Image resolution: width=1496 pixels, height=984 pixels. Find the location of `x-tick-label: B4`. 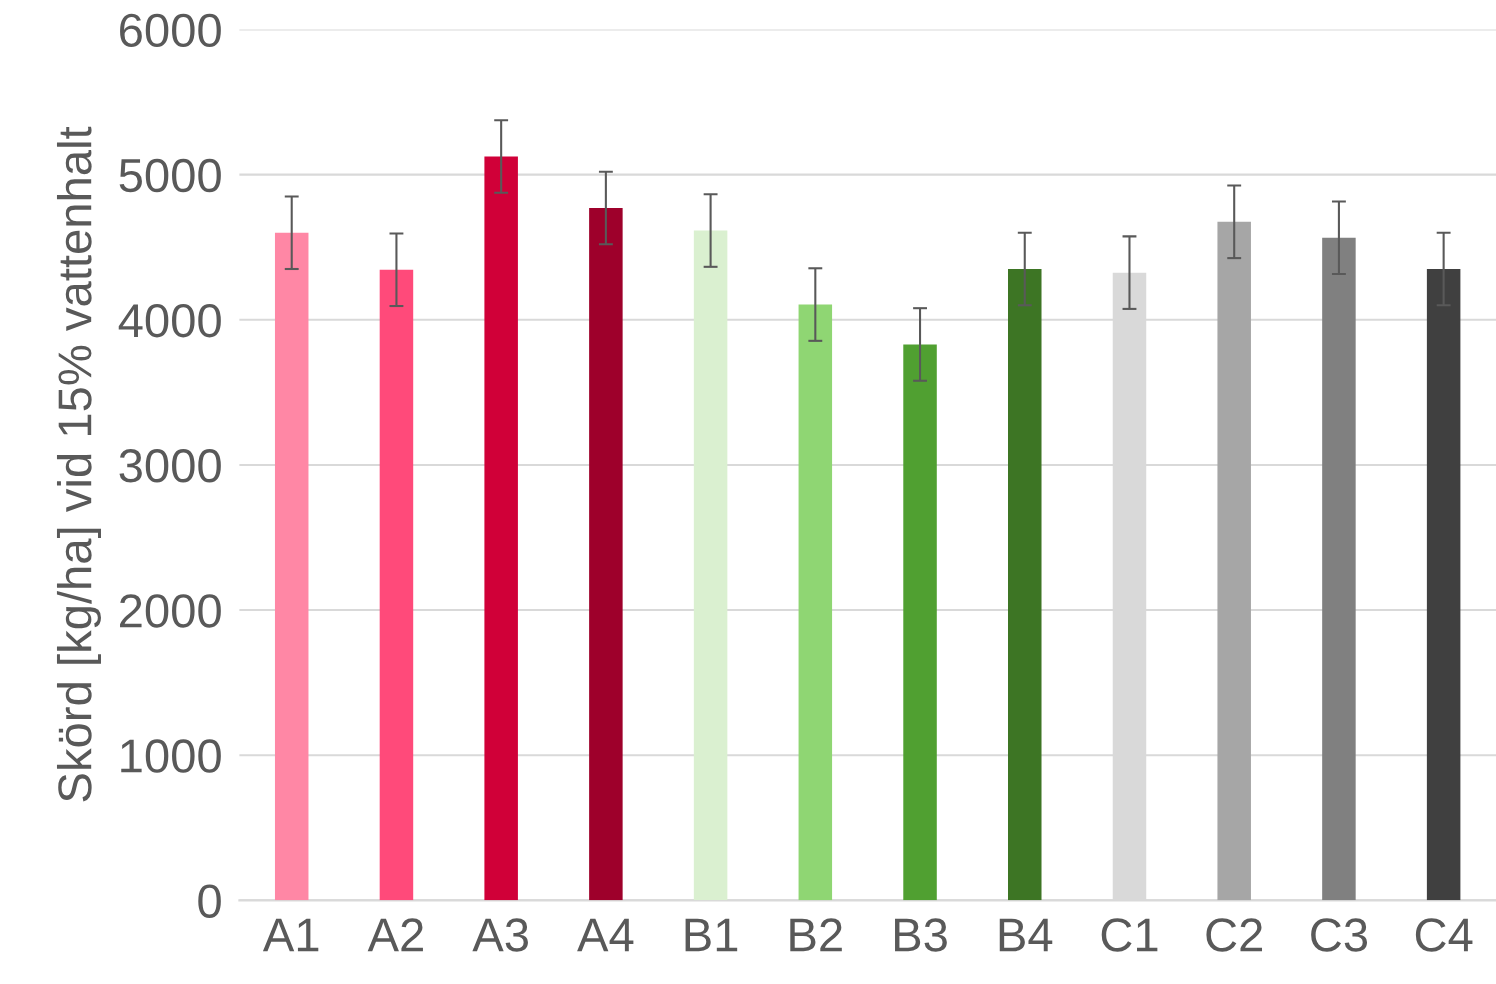

x-tick-label: B4 is located at coordinates (1026, 935).